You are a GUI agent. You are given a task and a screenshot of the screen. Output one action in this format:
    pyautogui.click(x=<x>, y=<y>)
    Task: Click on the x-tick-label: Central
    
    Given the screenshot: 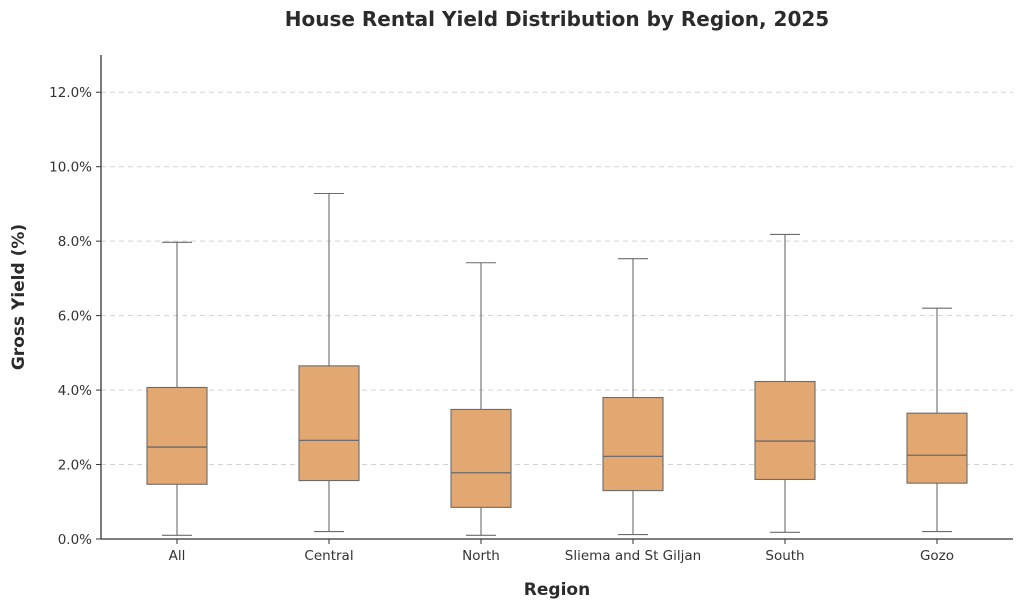 What is the action you would take?
    pyautogui.click(x=328, y=556)
    